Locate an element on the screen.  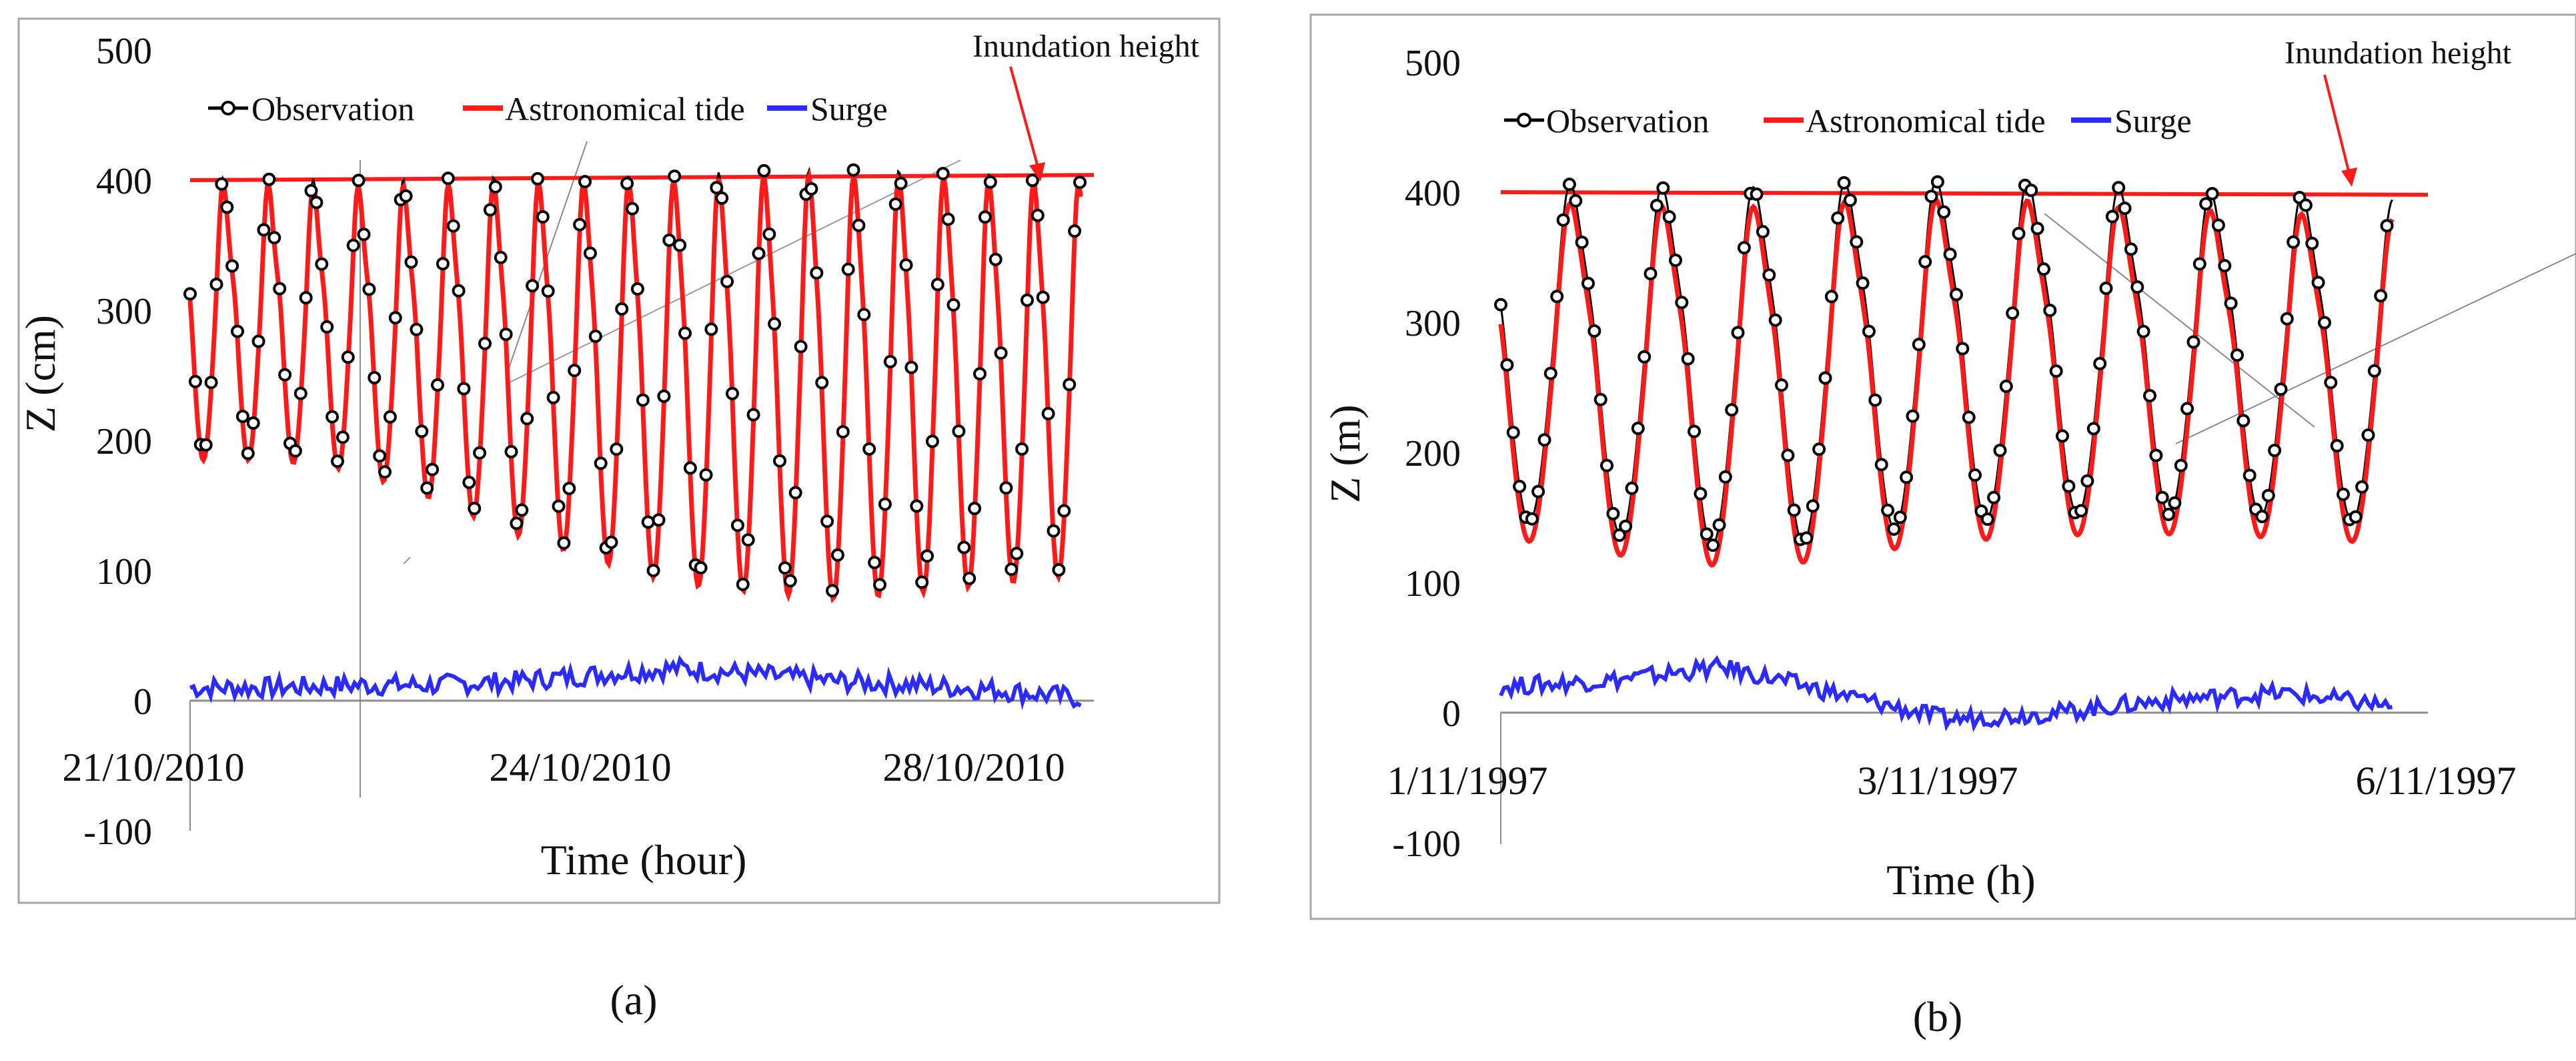
legend-label-observation-b: Observation is located at coordinates (1628, 120).